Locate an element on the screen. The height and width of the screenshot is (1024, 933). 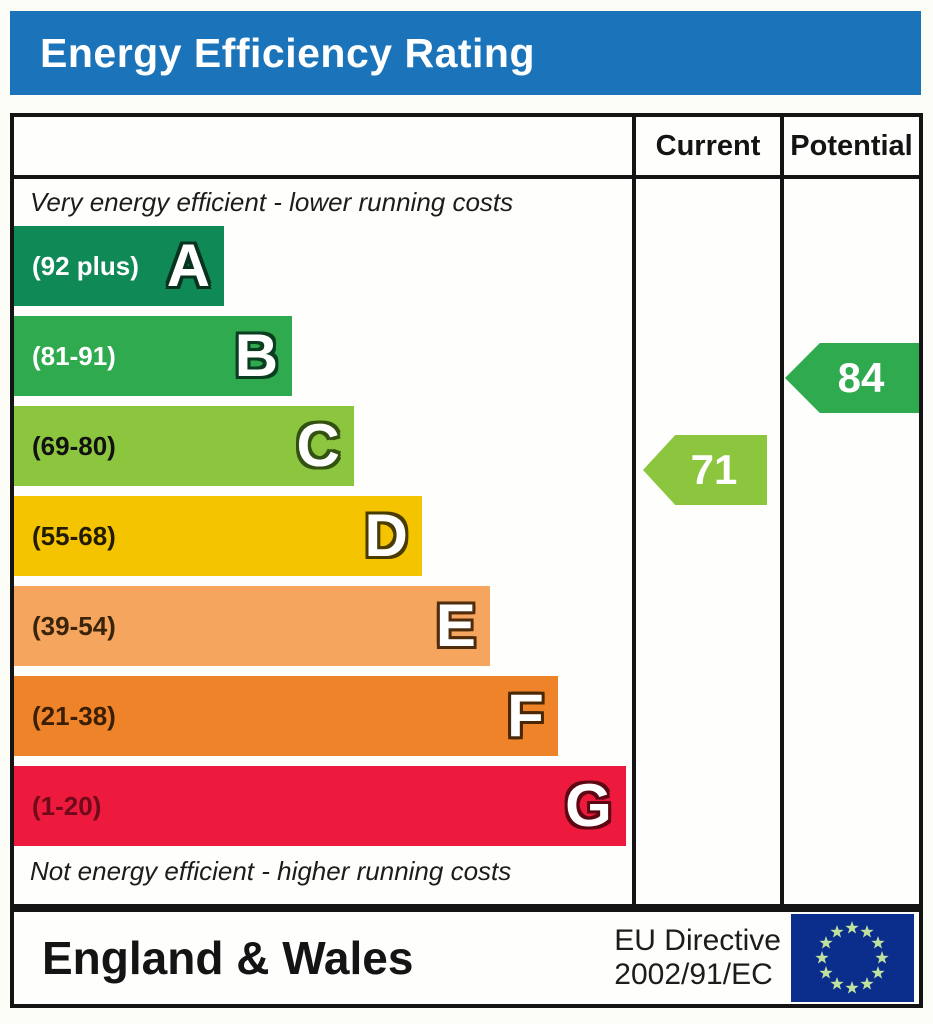
page-title: Energy Efficiency Rating is located at coordinates (288, 52).